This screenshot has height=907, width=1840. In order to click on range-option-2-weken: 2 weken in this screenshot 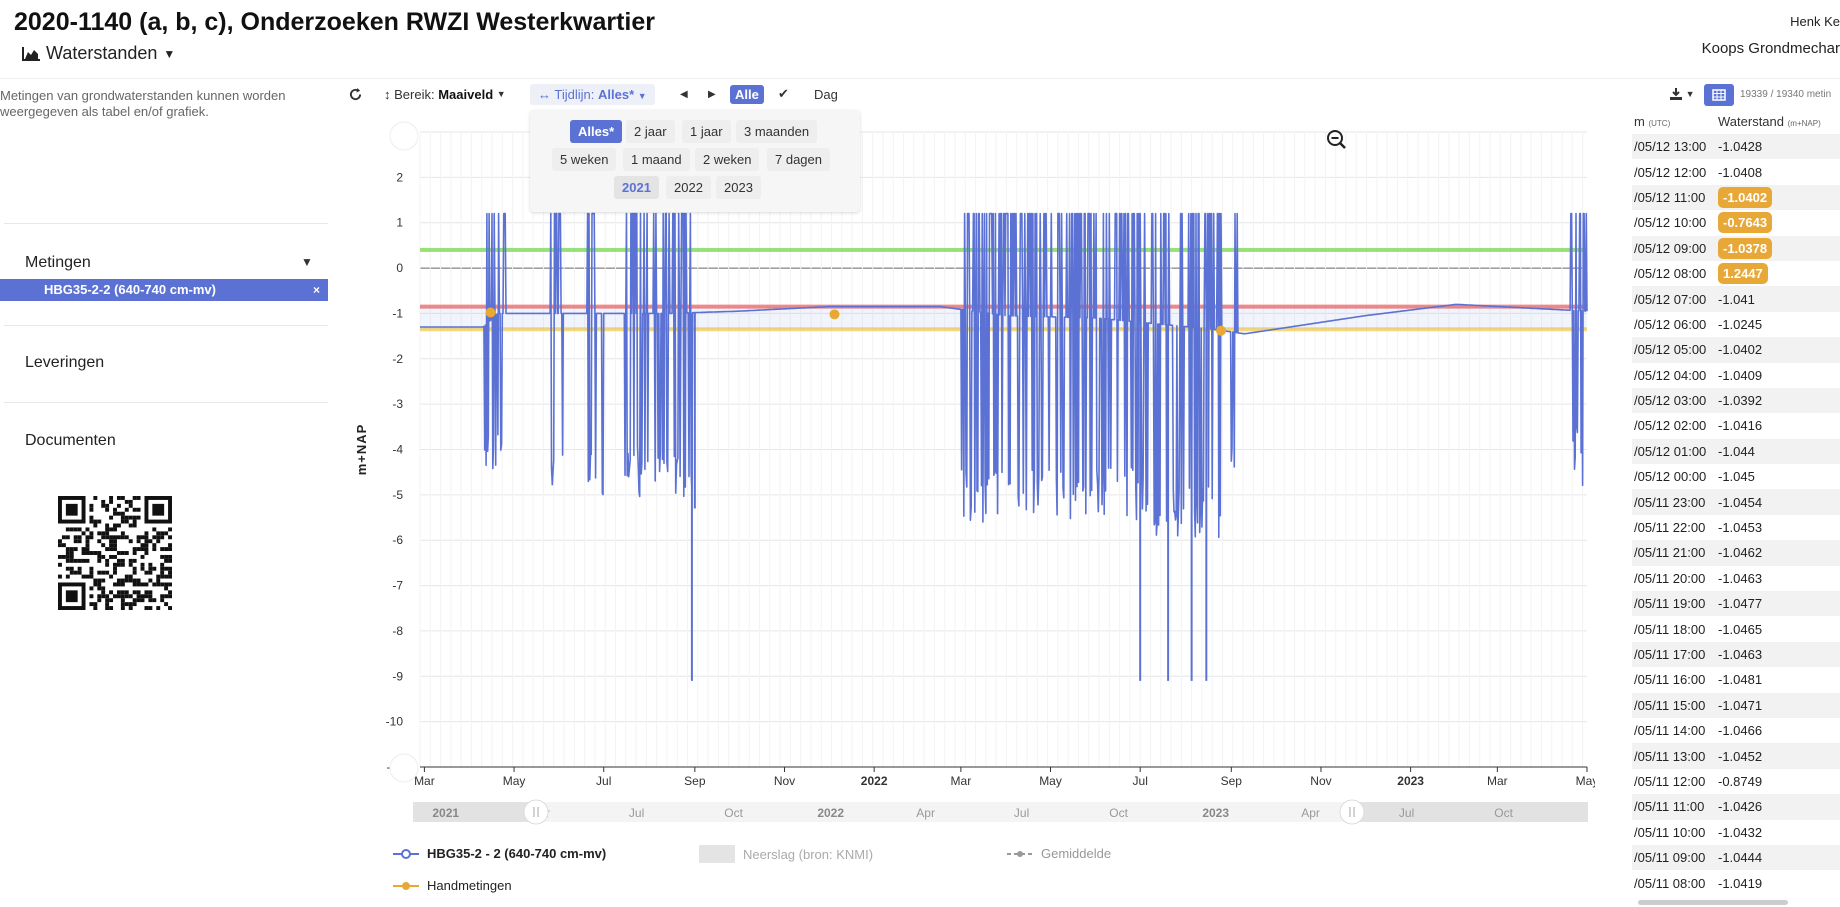, I will do `click(727, 159)`.